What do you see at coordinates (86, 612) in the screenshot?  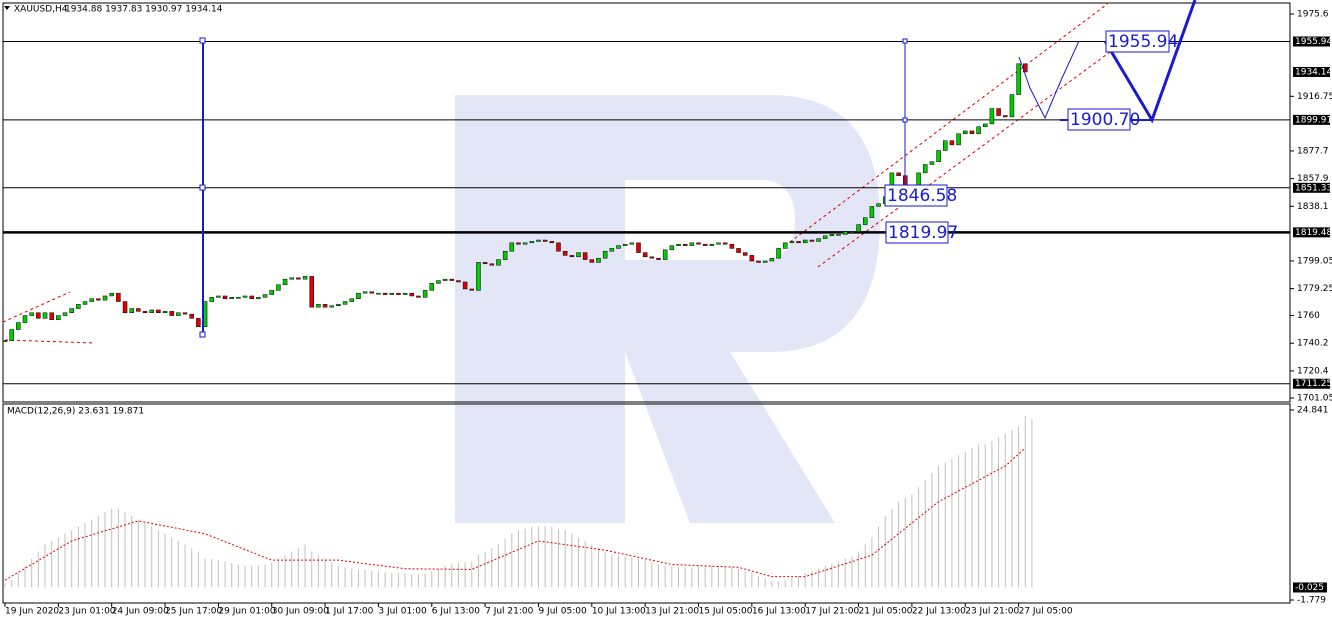 I see `x-tick-label: 23 Jun 01:00` at bounding box center [86, 612].